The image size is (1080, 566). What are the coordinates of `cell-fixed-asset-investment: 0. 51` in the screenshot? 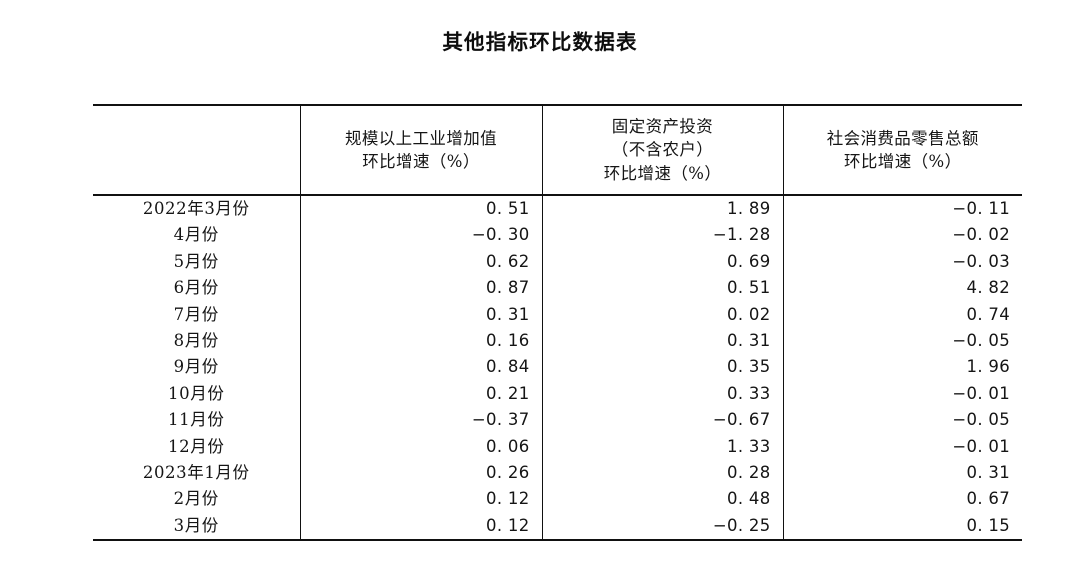 It's located at (662, 288).